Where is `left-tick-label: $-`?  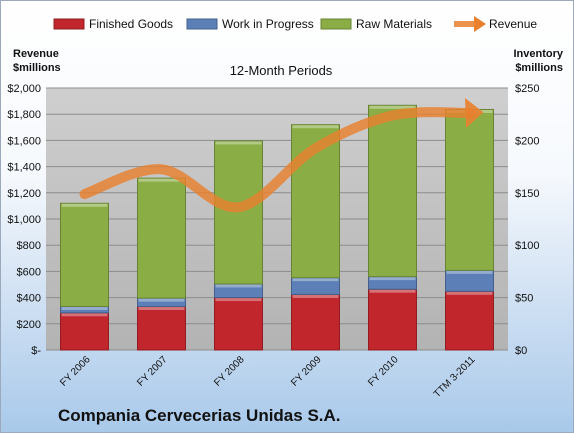
left-tick-label: $- is located at coordinates (36, 351).